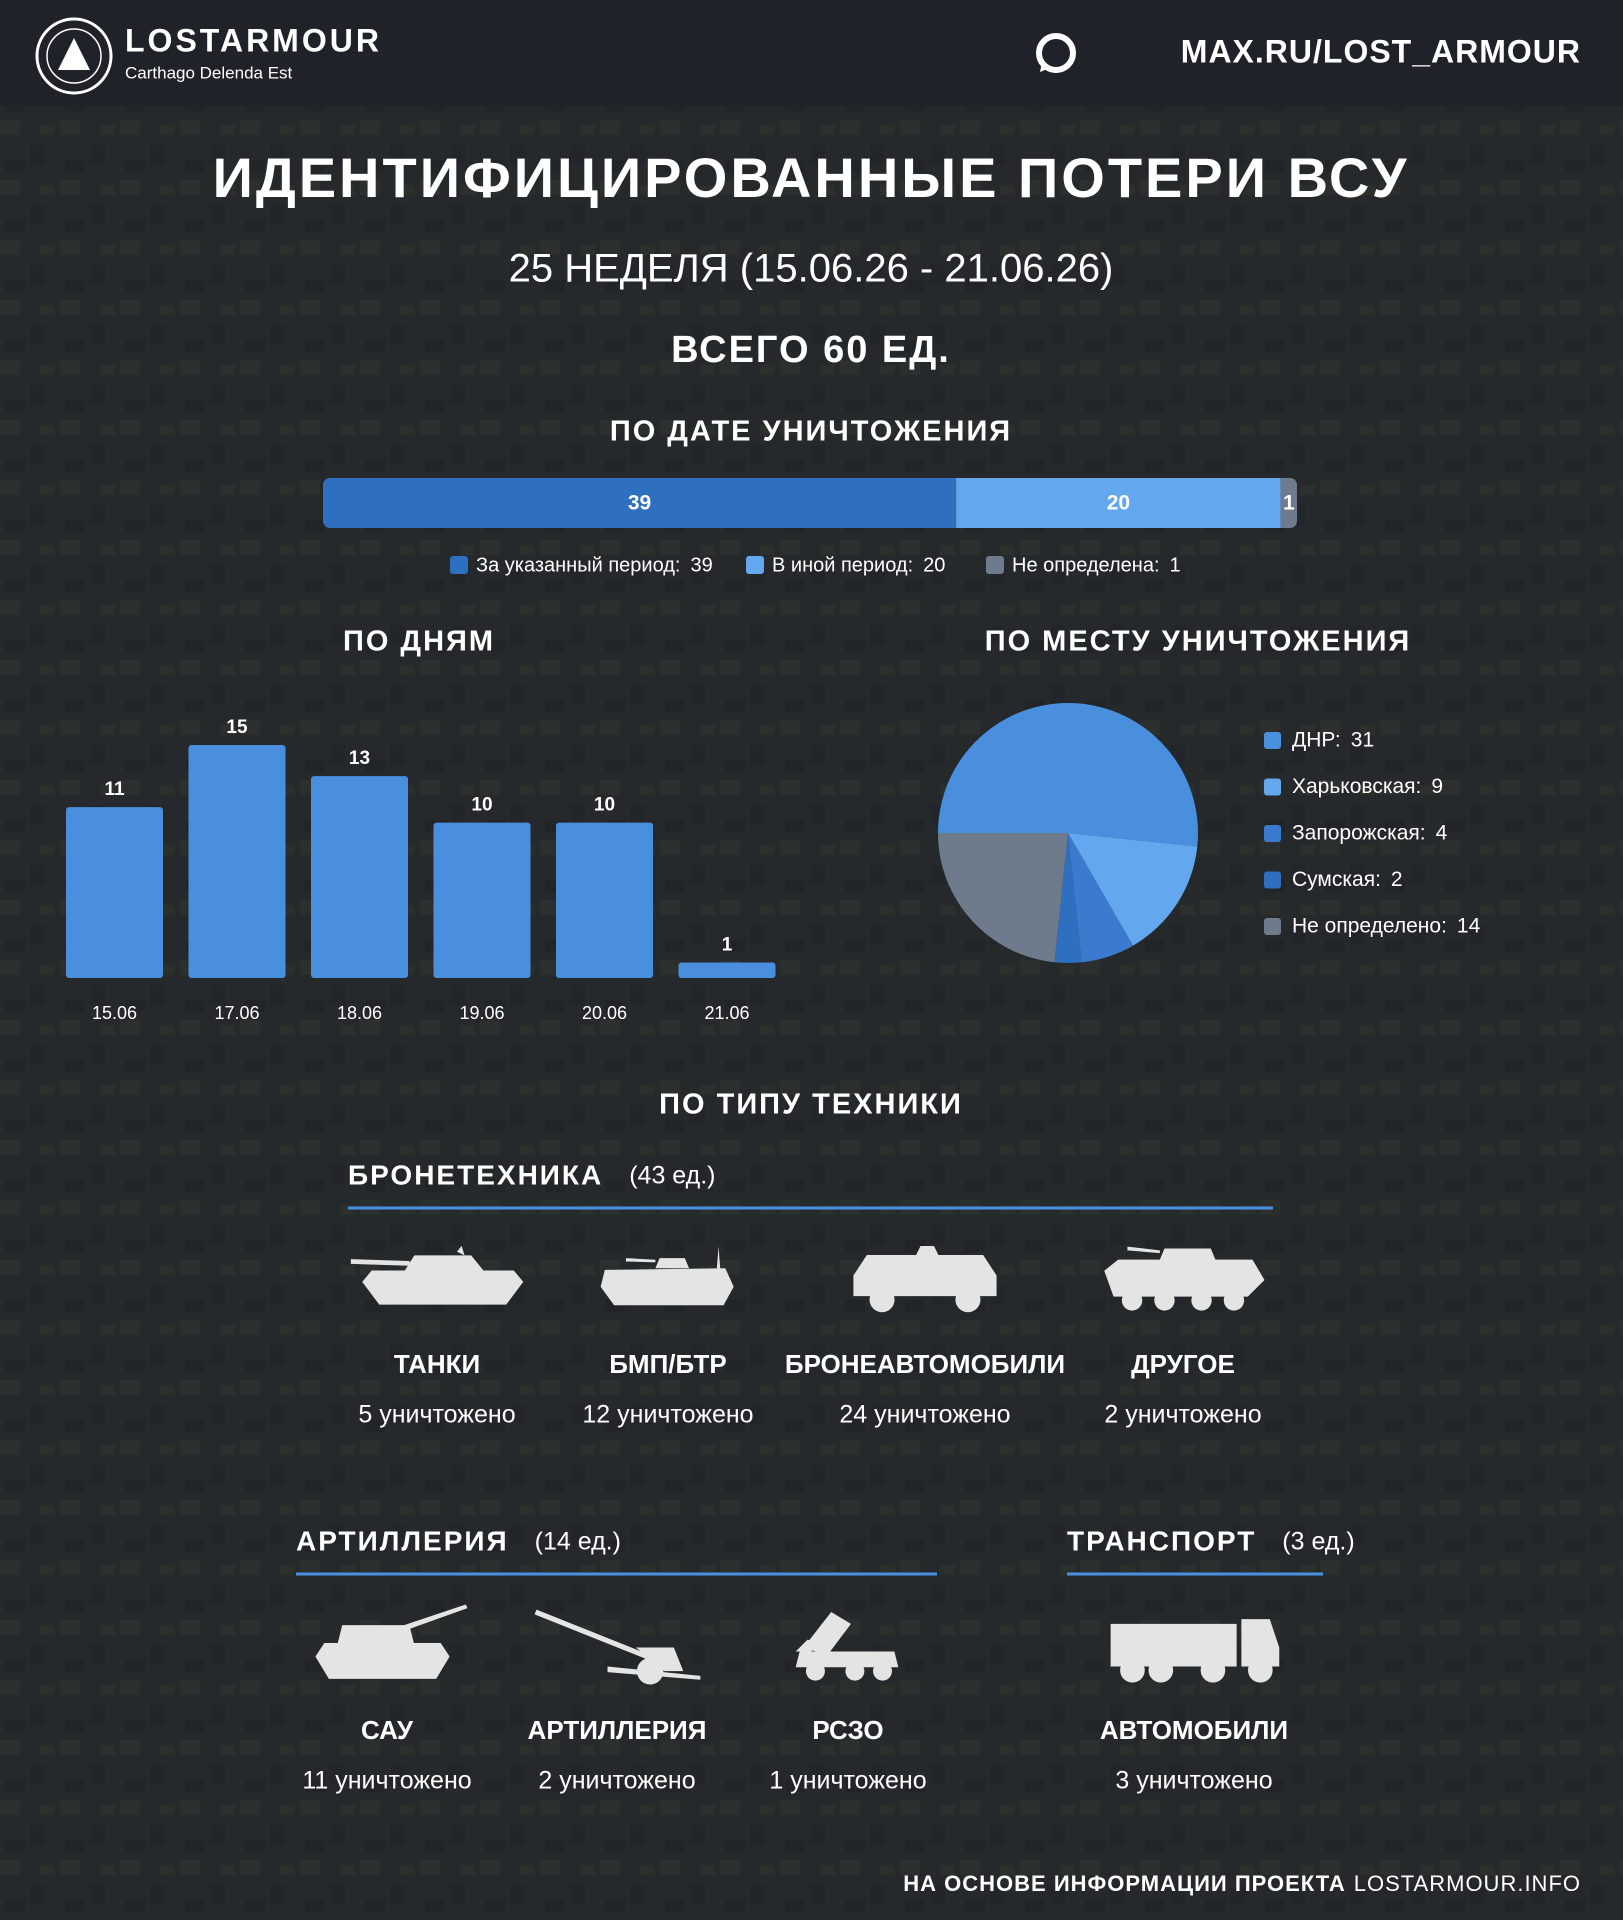  What do you see at coordinates (114, 789) in the screenshot?
I see `bar-value: 11` at bounding box center [114, 789].